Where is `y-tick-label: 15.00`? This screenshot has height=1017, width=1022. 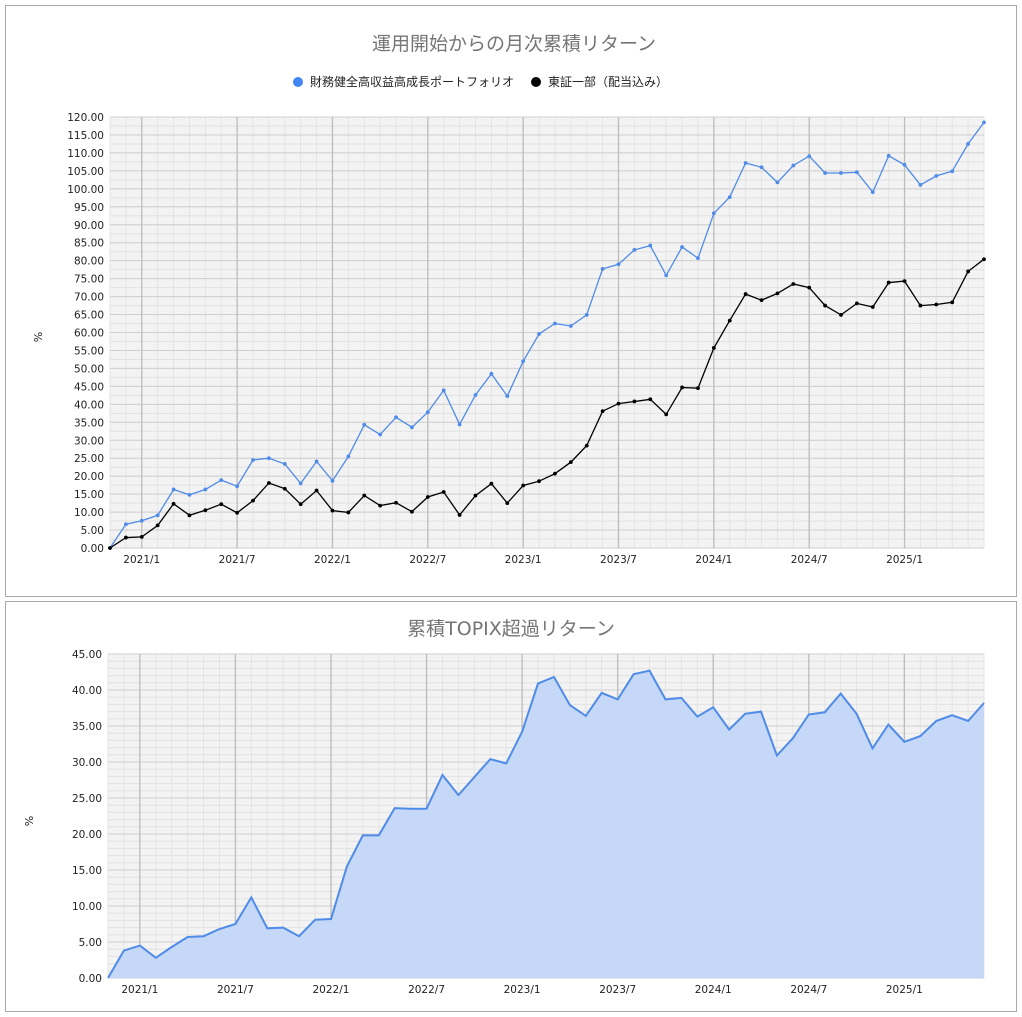 y-tick-label: 15.00 is located at coordinates (87, 871).